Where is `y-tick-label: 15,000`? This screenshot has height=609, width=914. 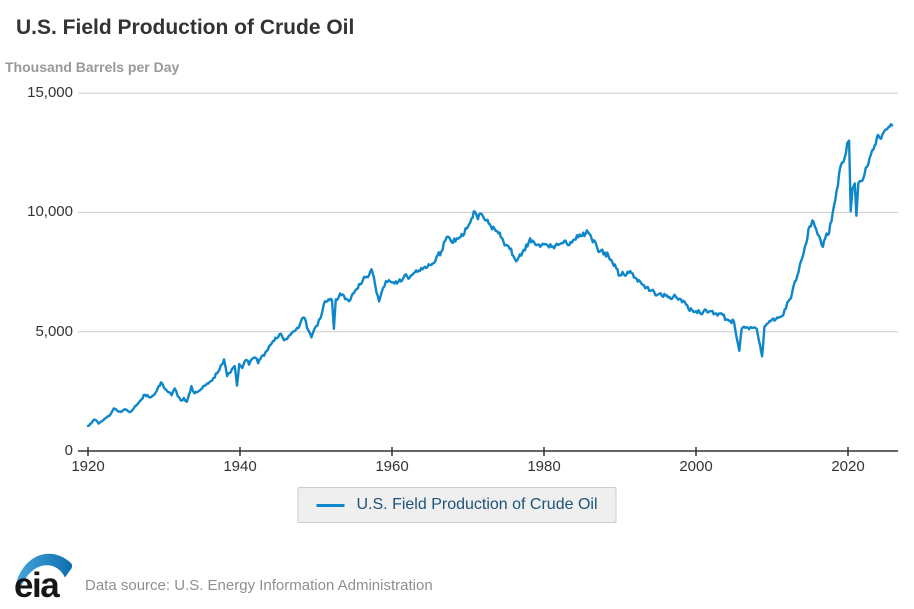
y-tick-label: 15,000 is located at coordinates (50, 93).